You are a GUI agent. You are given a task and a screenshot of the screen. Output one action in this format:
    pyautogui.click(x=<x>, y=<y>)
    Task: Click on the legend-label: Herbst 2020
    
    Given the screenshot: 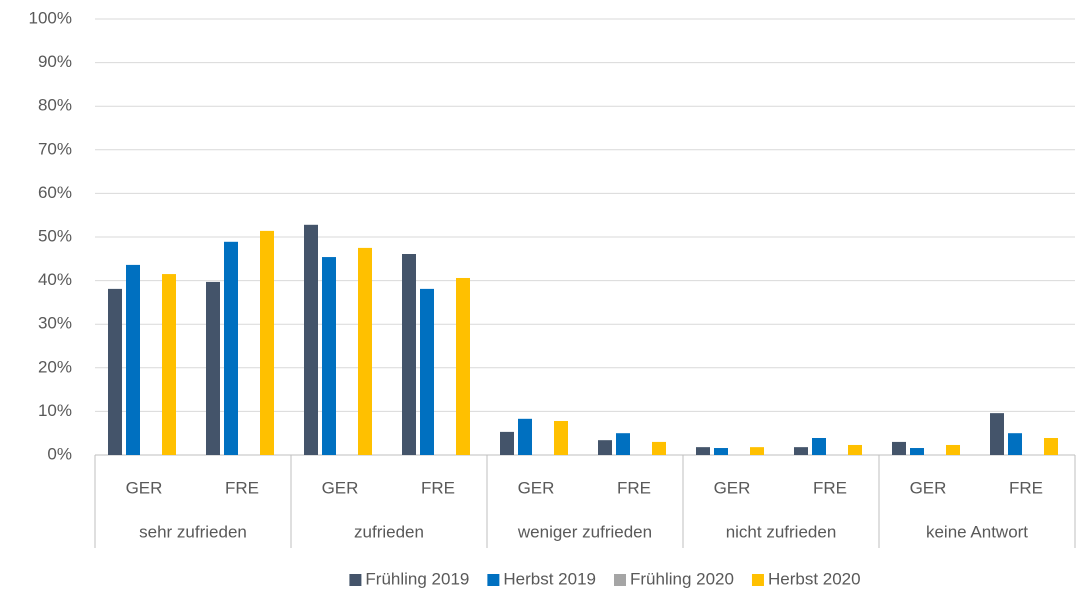 What is the action you would take?
    pyautogui.click(x=814, y=578)
    